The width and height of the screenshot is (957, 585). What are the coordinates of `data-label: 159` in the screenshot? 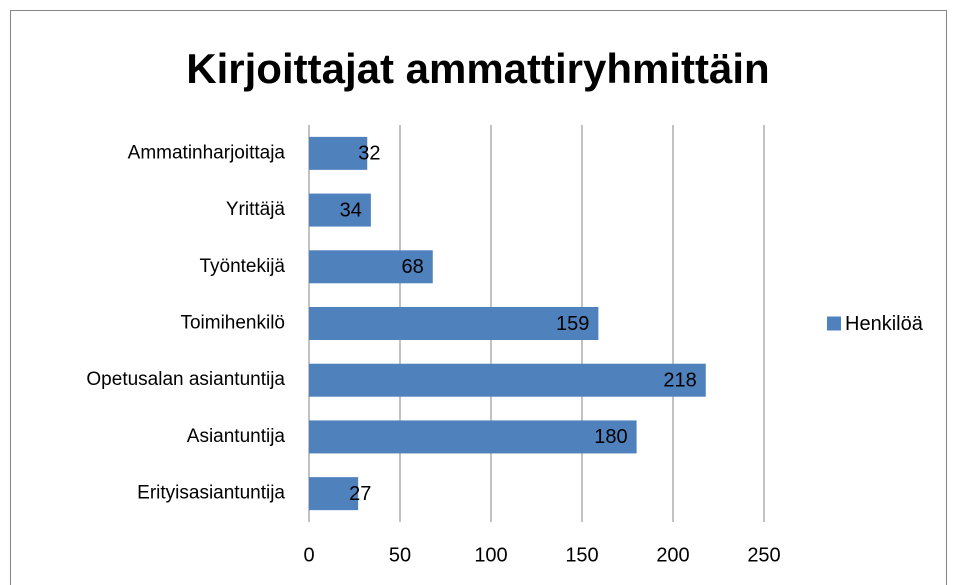 It's located at (572, 324).